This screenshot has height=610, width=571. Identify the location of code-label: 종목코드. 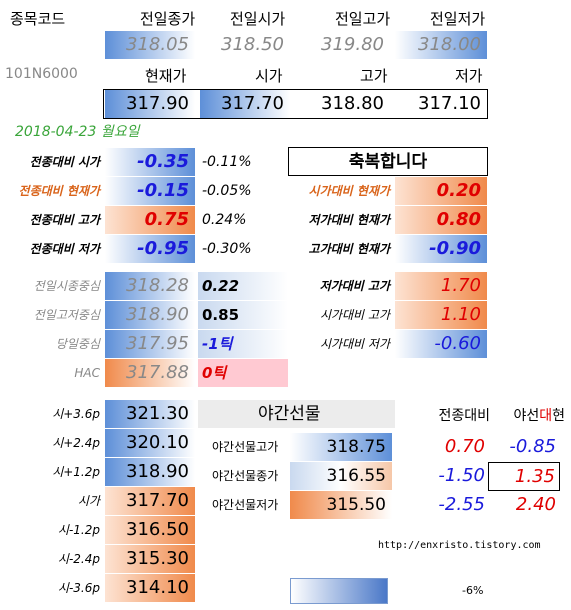
(38, 19).